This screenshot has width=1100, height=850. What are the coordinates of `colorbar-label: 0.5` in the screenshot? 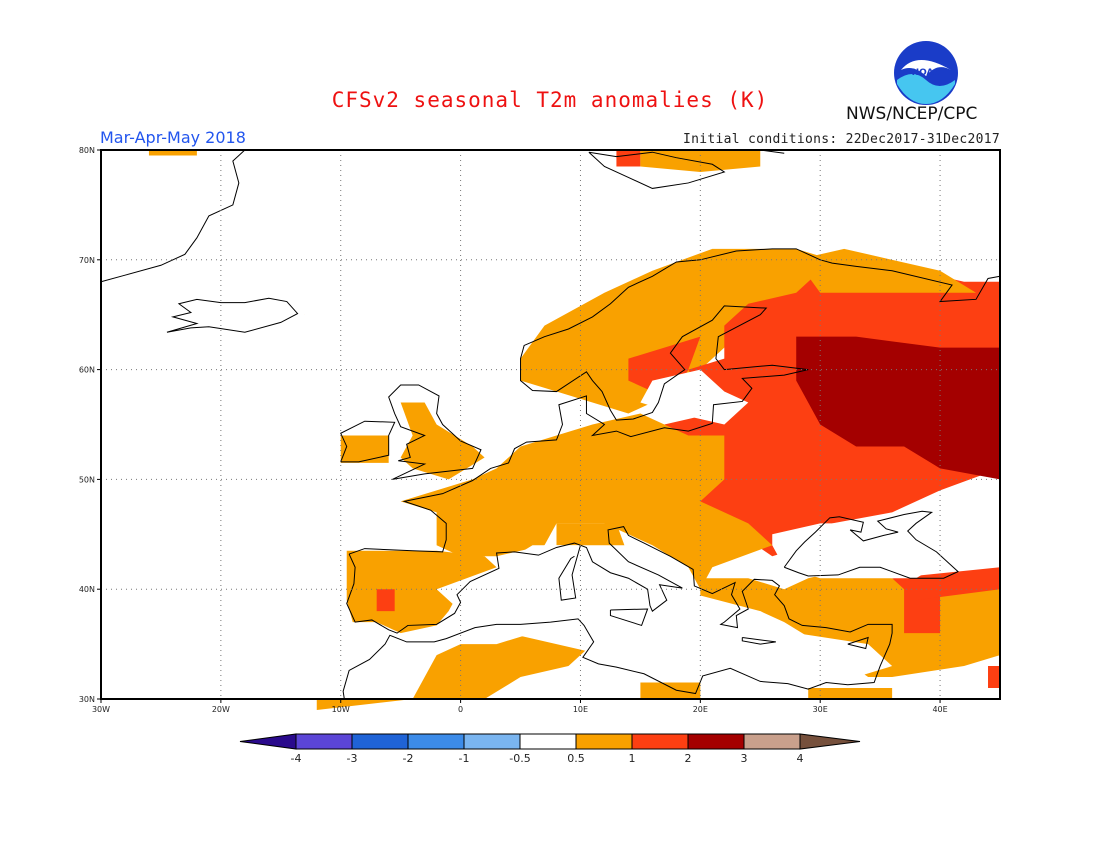 It's located at (576, 758).